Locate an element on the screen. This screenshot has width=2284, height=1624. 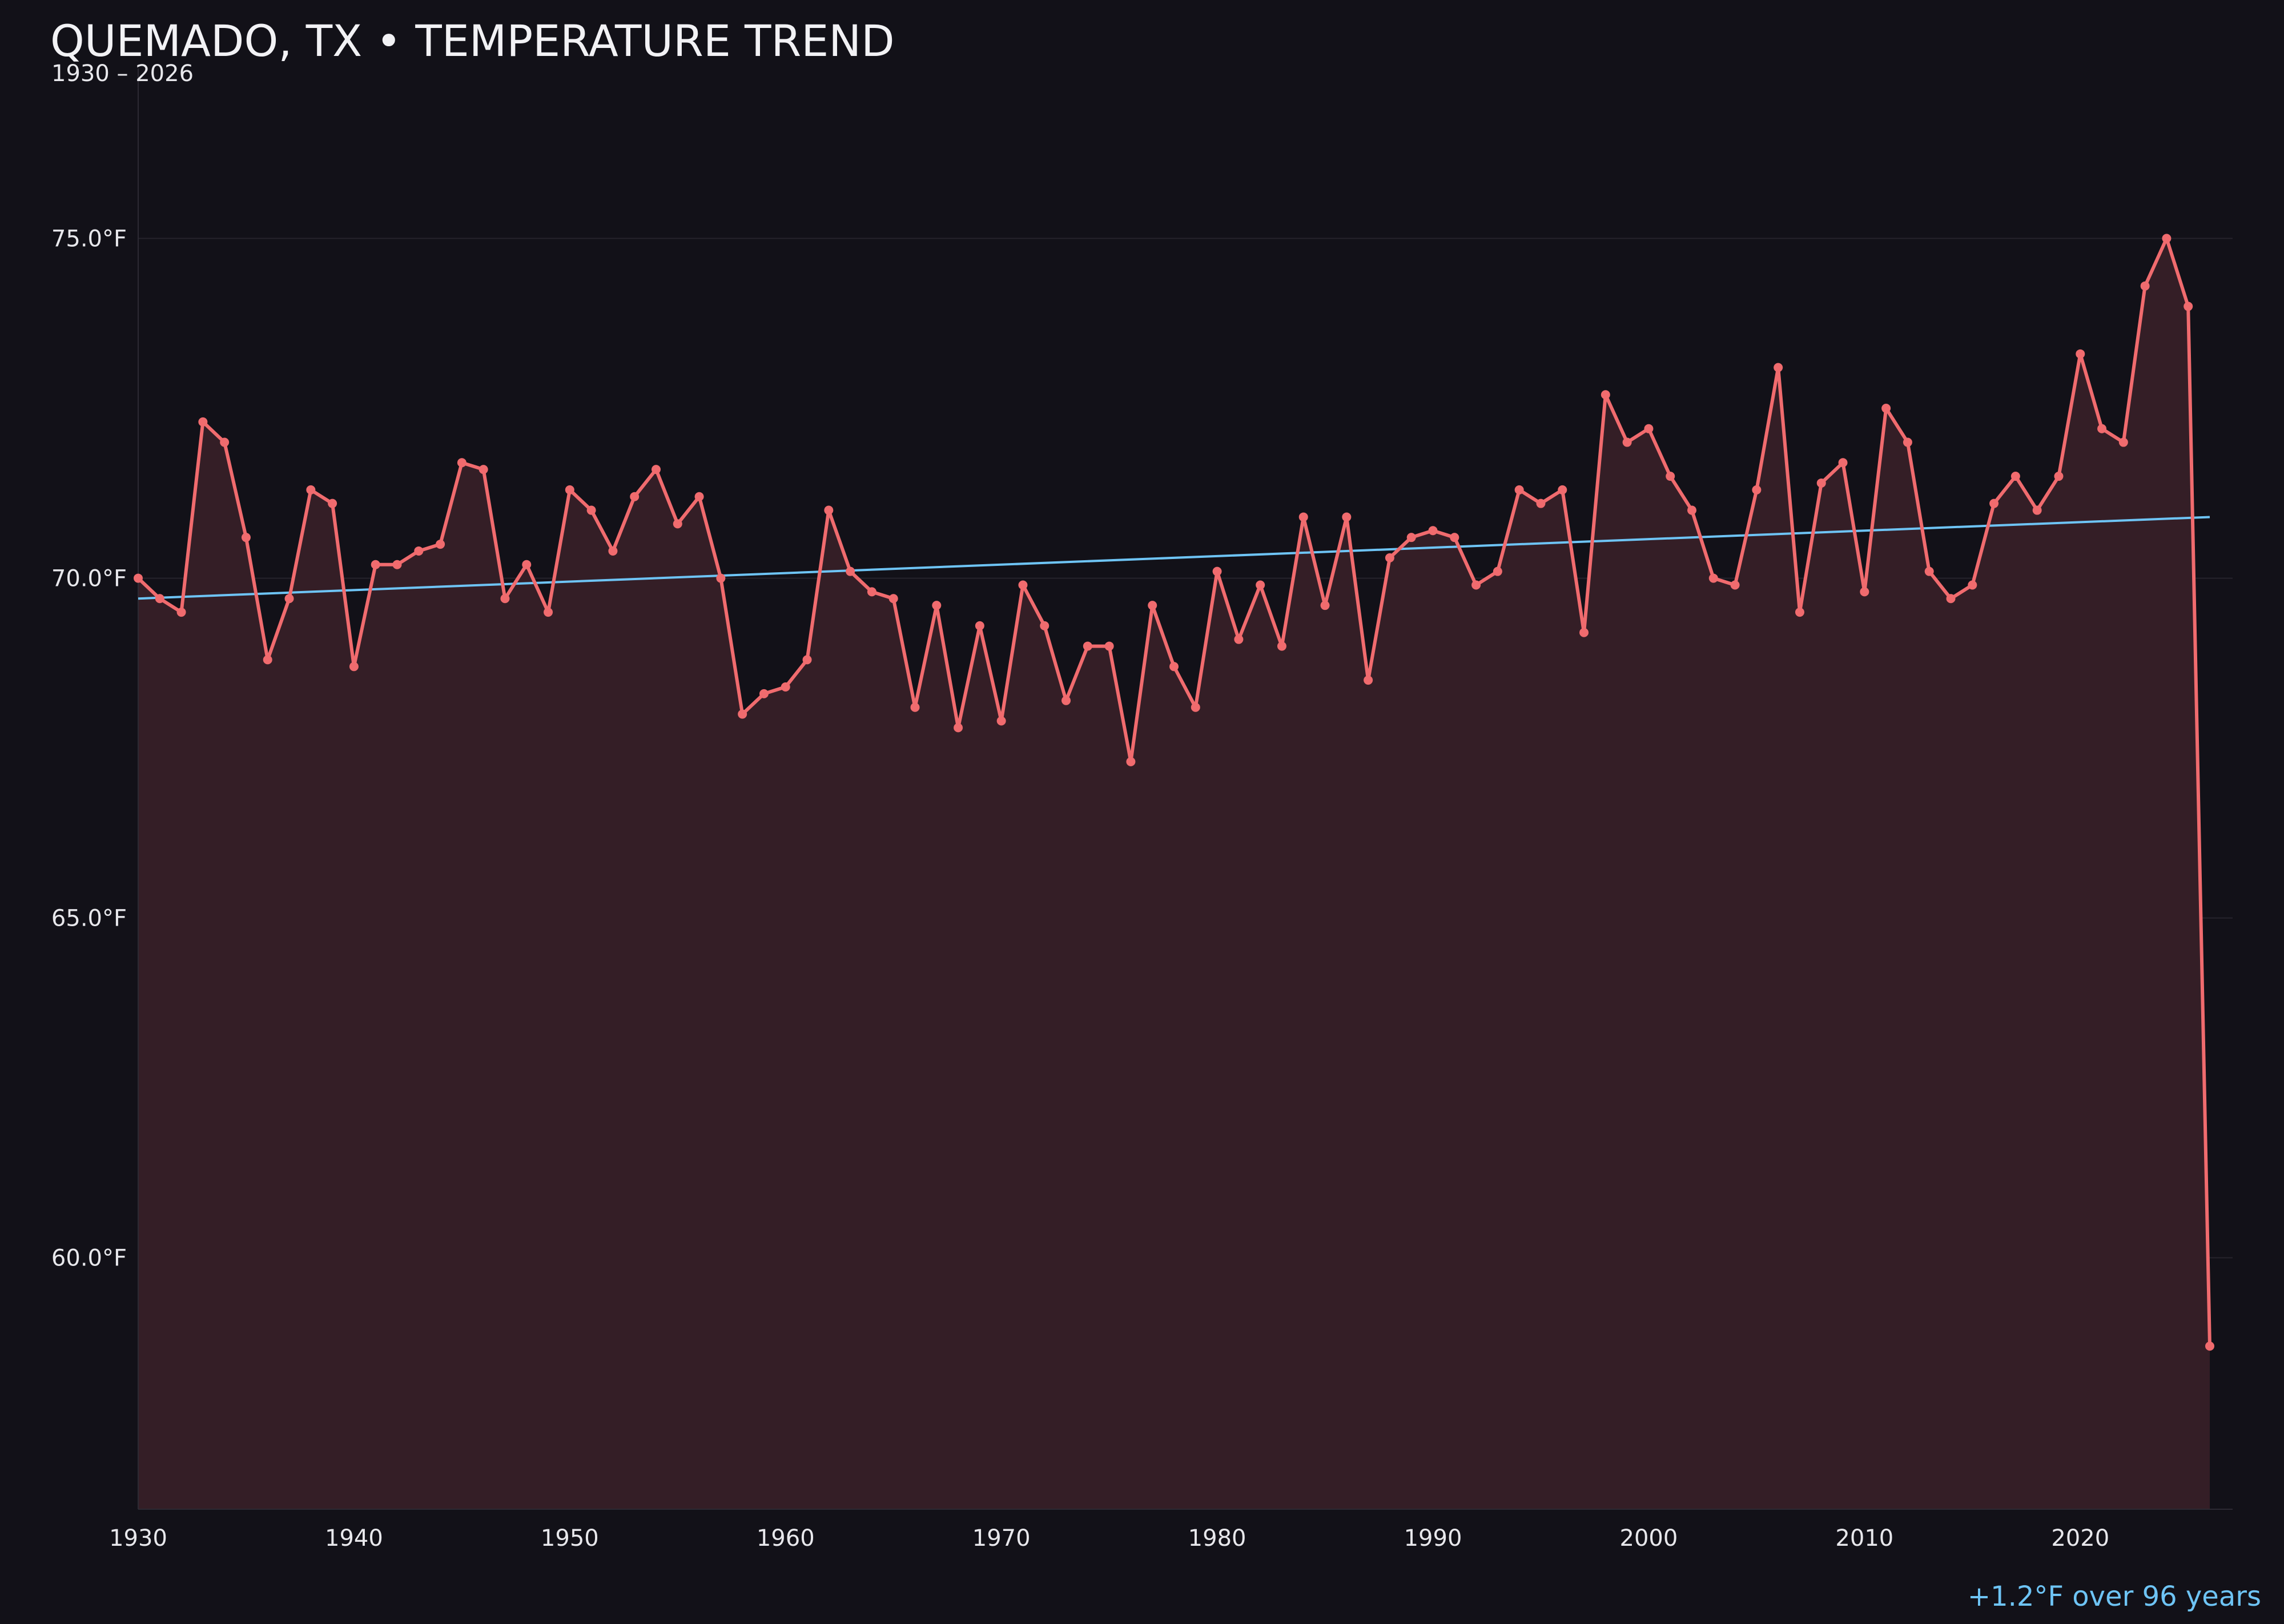
x-tick-label: 2010 is located at coordinates (1864, 1538).